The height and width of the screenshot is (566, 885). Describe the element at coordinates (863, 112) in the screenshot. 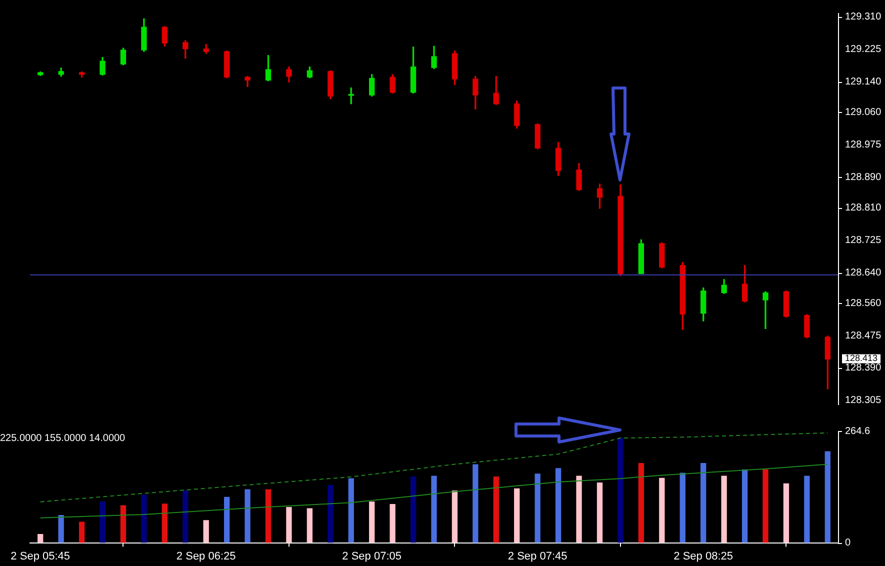

I see `y-tick-label: 129.060` at that location.